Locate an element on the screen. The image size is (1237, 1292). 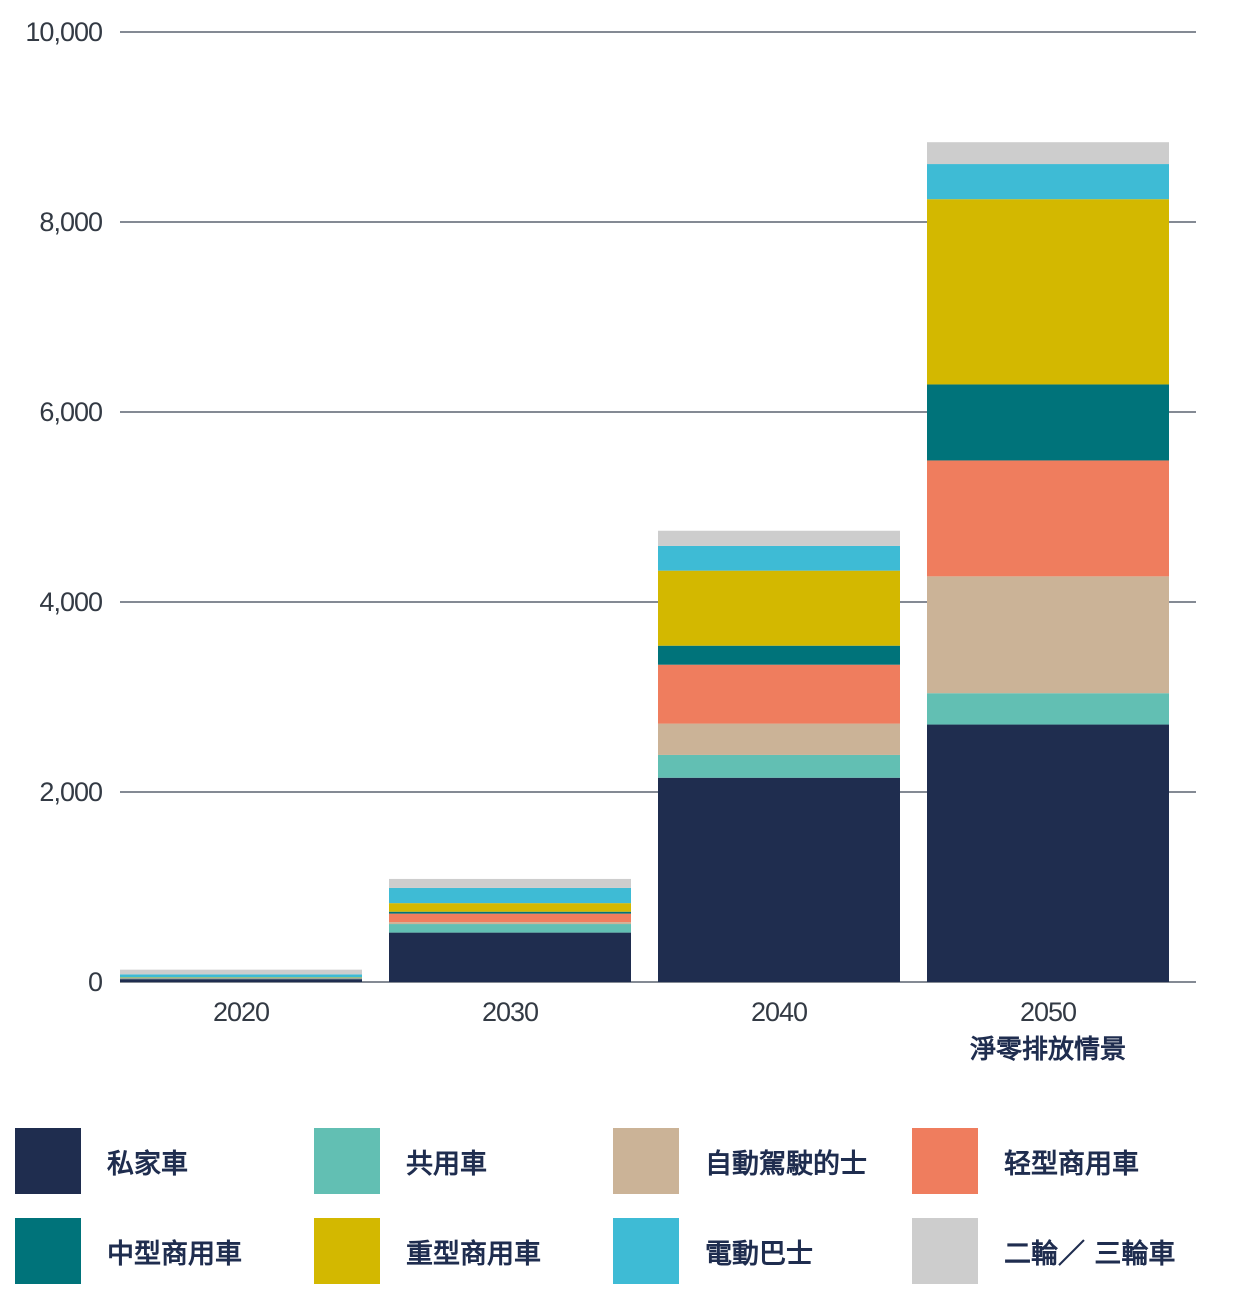
y-tick-label: 8,000 is located at coordinates (70, 222).